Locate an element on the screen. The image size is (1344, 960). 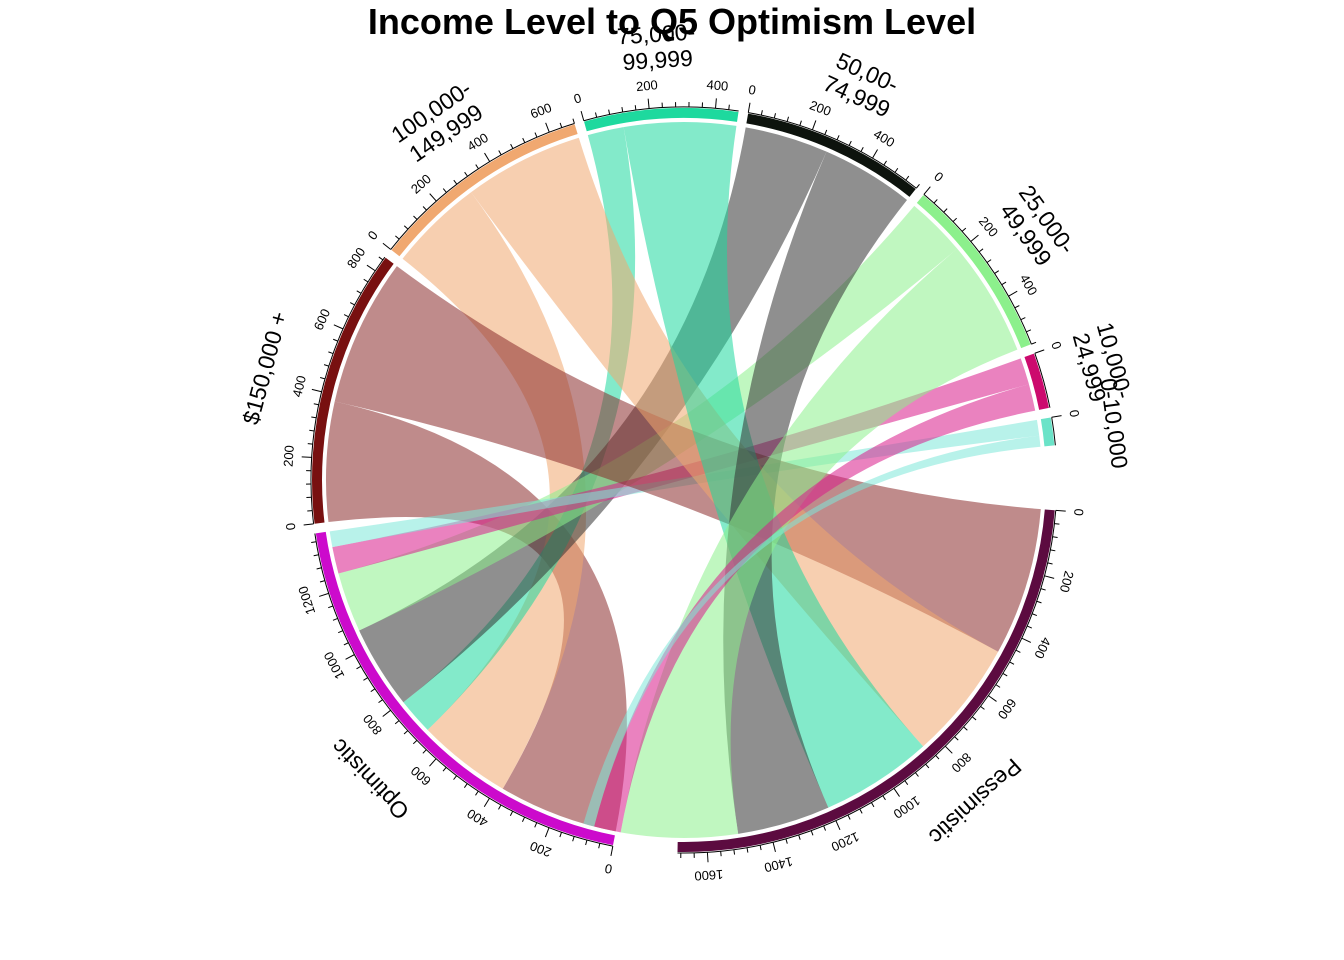
tick-label: 1000 is located at coordinates (334, 665).